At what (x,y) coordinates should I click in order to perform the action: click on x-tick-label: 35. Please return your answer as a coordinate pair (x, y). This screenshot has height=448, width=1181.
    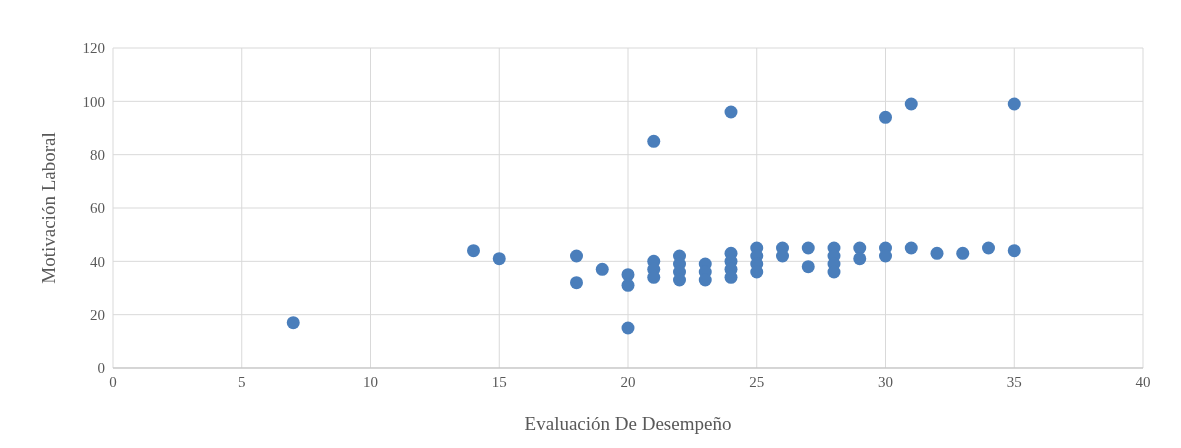
    Looking at the image, I should click on (1014, 381).